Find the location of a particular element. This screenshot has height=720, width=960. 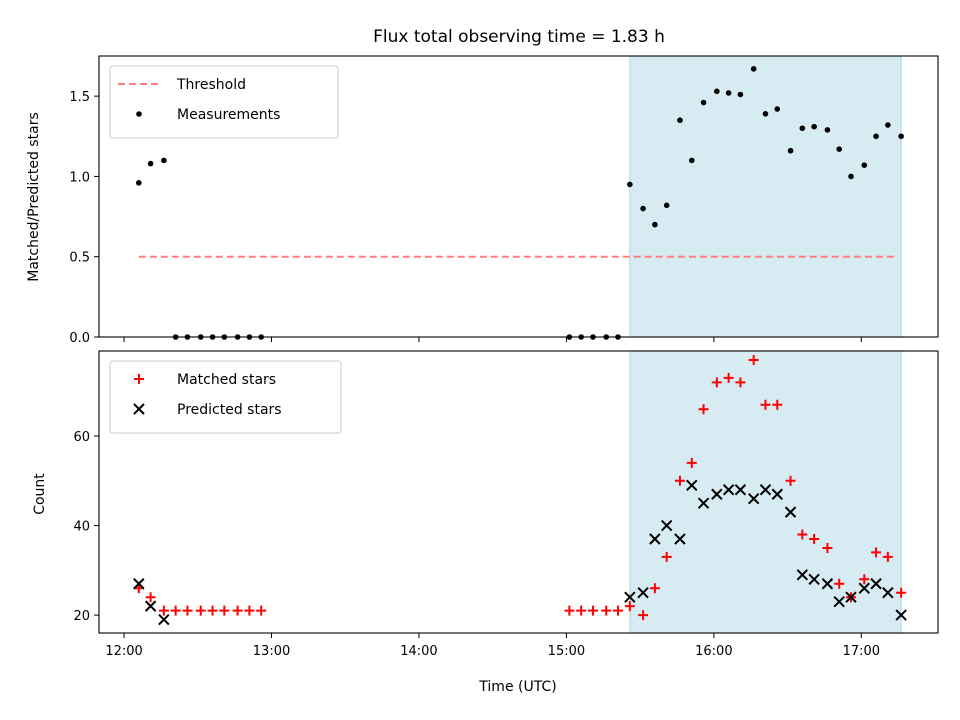

bottom-legend: Matched stars Predicted stars is located at coordinates (225, 397).